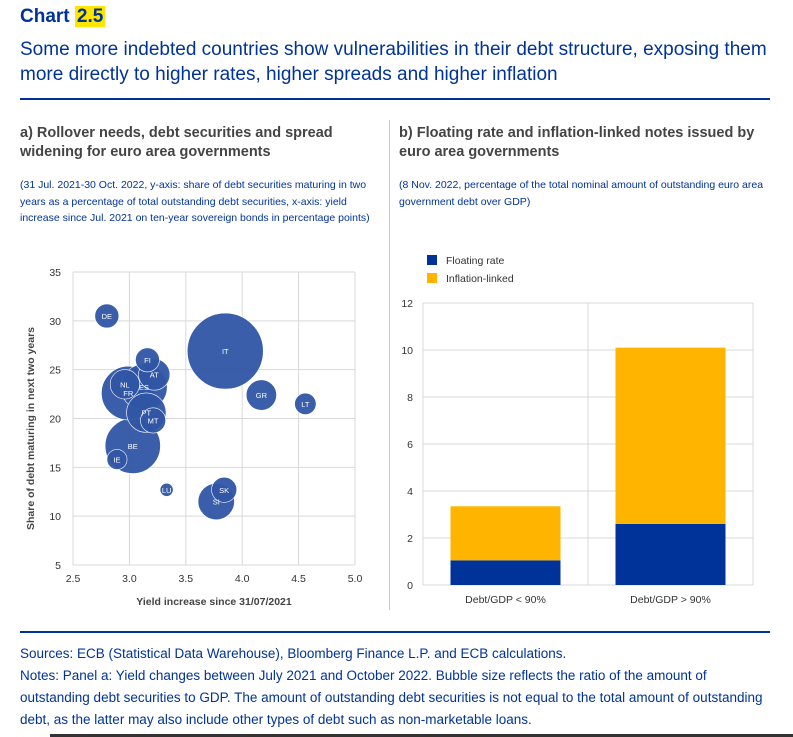 The image size is (793, 737). I want to click on bubble-sk, so click(224, 489).